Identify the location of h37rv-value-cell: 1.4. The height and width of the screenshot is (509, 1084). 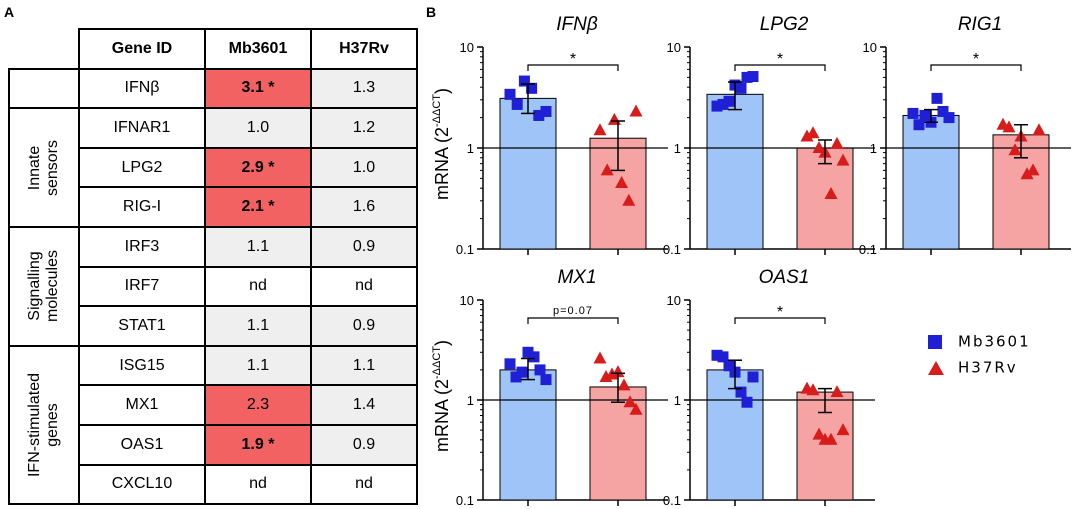
(364, 405).